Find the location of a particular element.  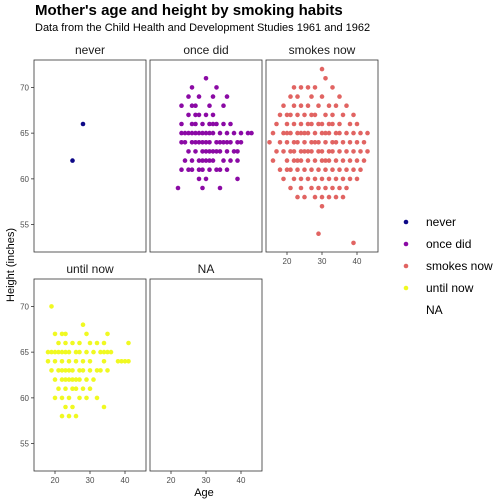

legend-item: NA is located at coordinates (434, 310).